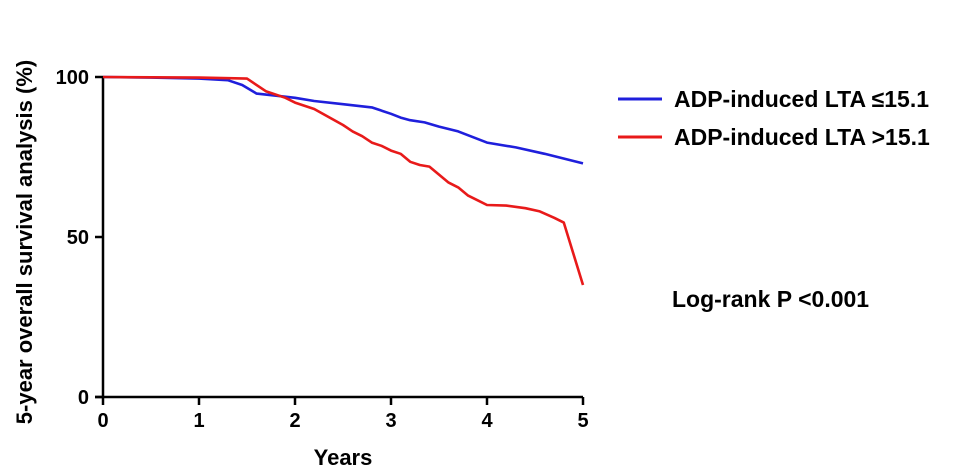 This screenshot has width=965, height=470. I want to click on y-axis-title: 5-year overall survival analysis (%), so click(24, 242).